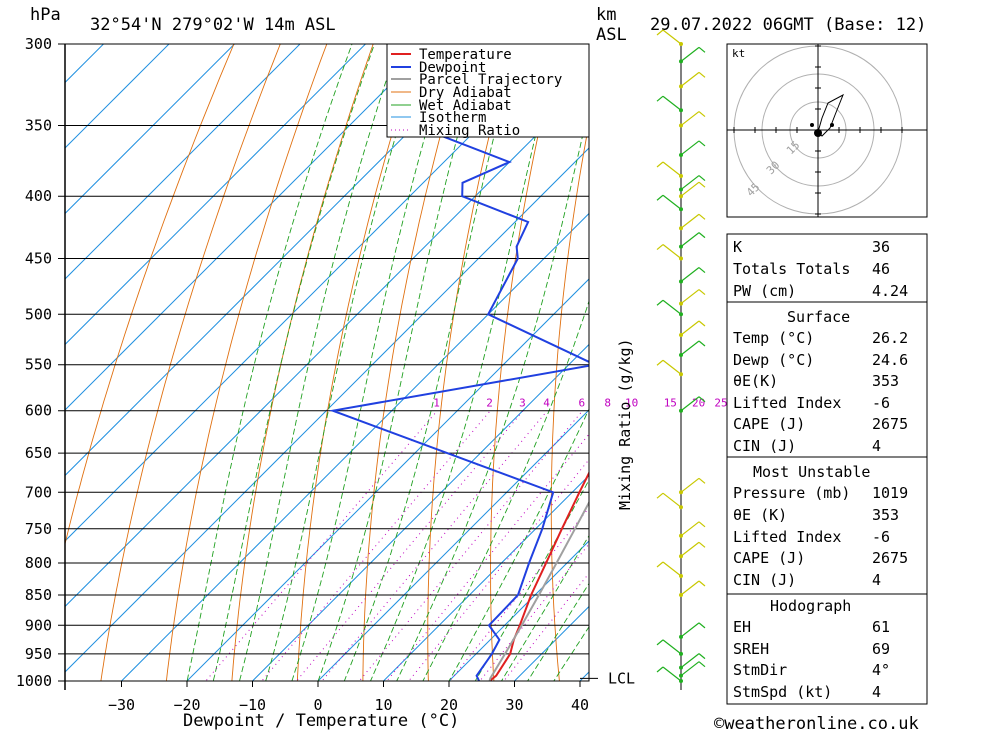 The image size is (1000, 733). What do you see at coordinates (580, 705) in the screenshot?
I see `temperature-tick-label: 40` at bounding box center [580, 705].